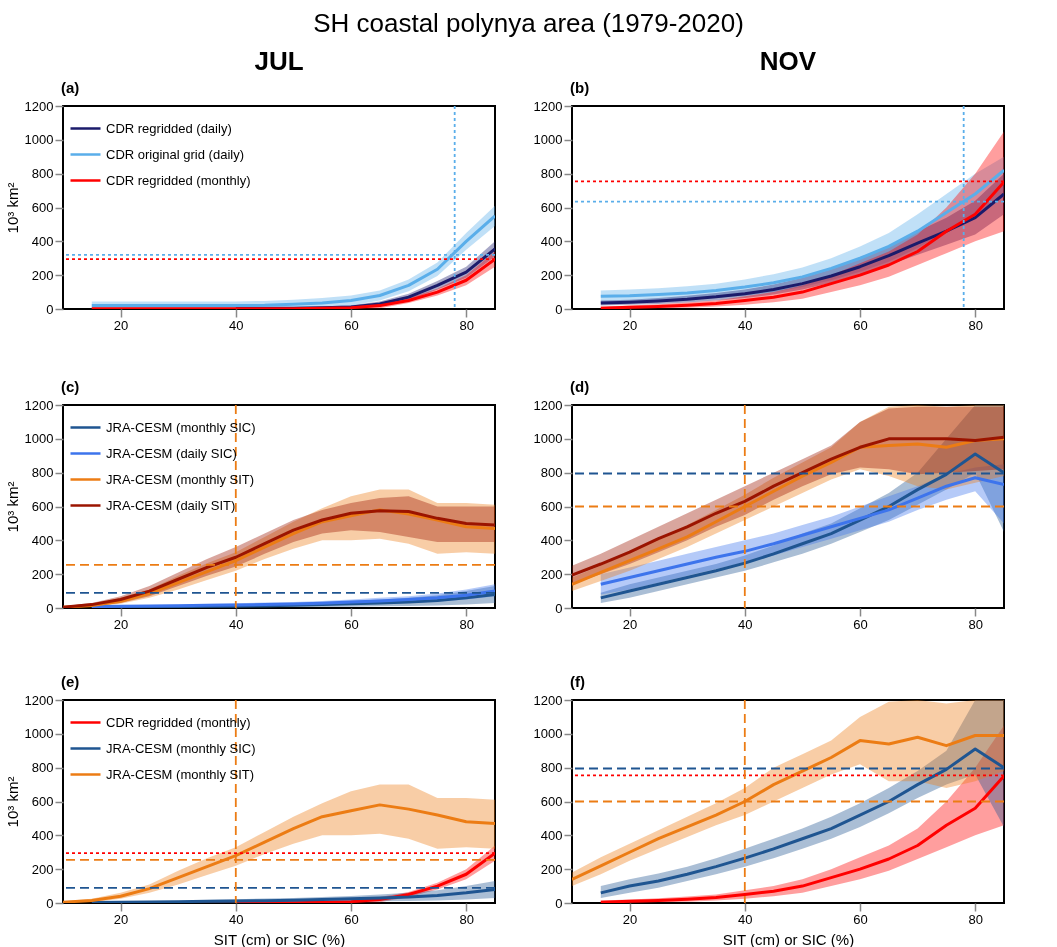  I want to click on text: (d), so click(580, 386).